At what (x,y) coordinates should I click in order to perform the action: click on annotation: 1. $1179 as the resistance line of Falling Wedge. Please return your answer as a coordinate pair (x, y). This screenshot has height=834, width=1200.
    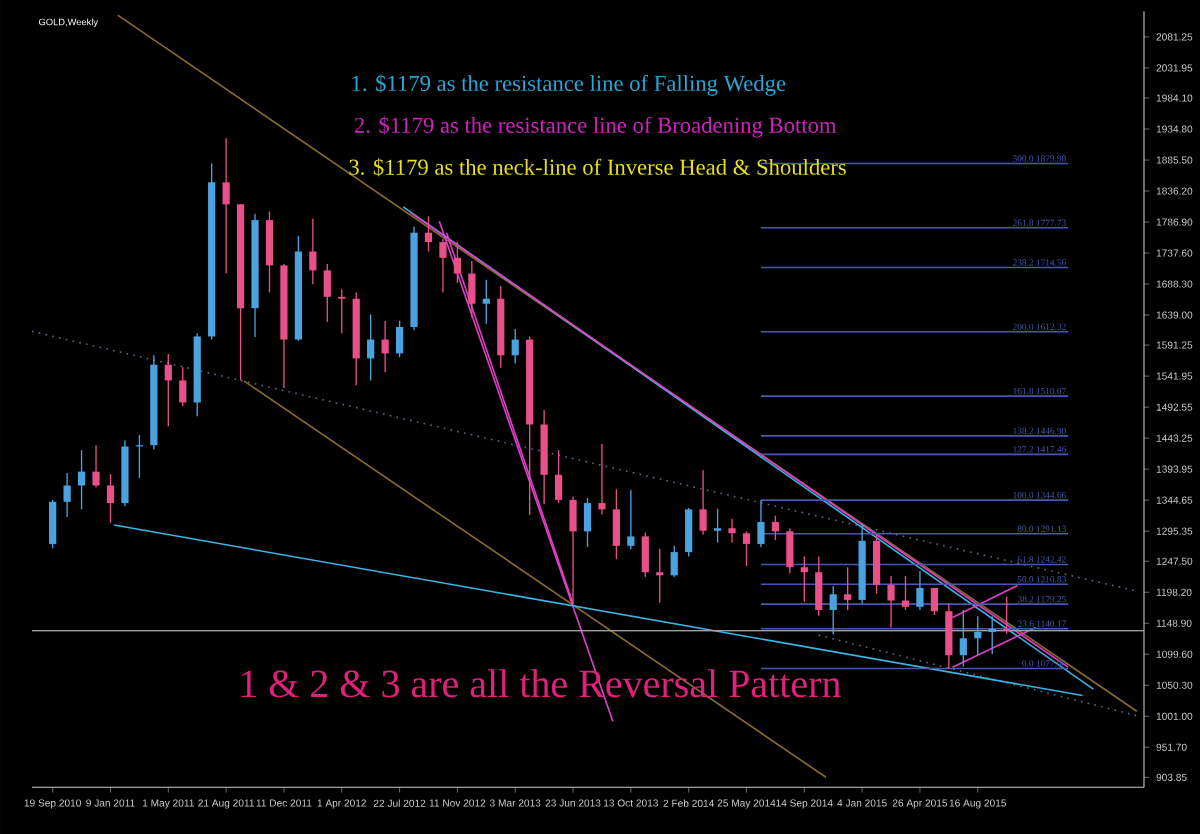
    Looking at the image, I should click on (569, 85).